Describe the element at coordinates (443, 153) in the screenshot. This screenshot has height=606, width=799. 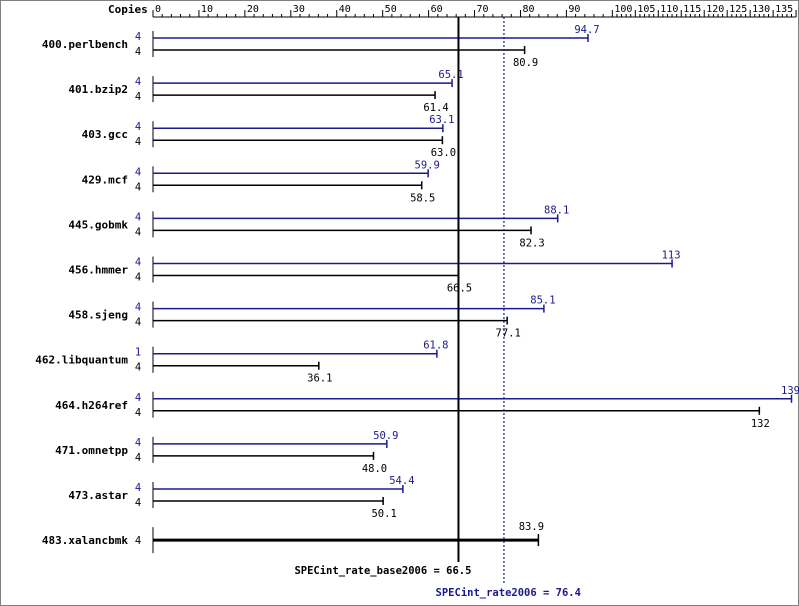
I see `base-value-label: 63.0` at that location.